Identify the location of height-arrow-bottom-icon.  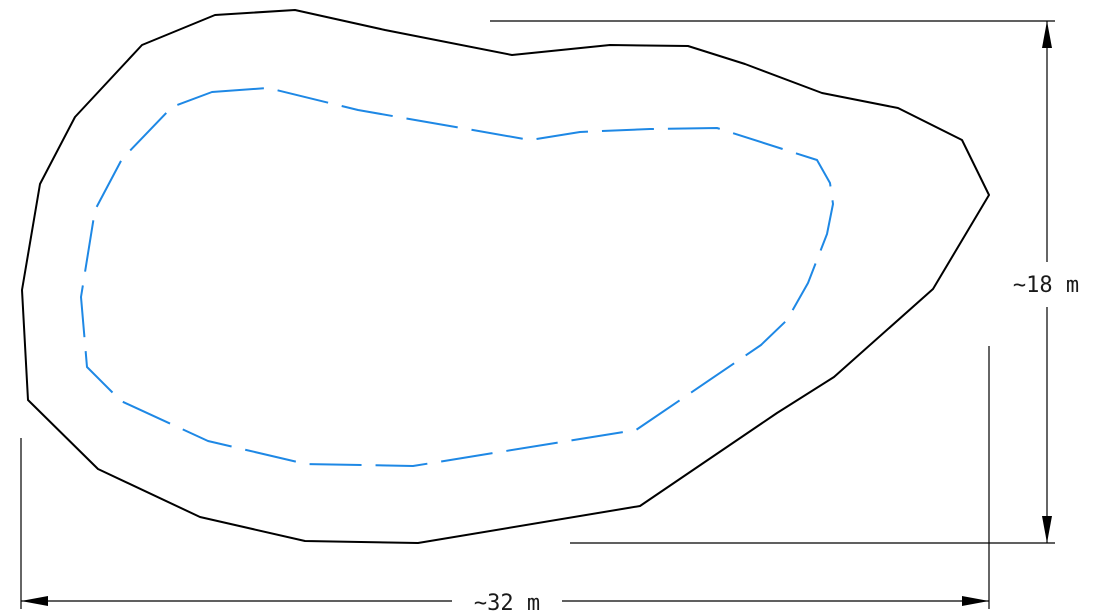
(1047, 529).